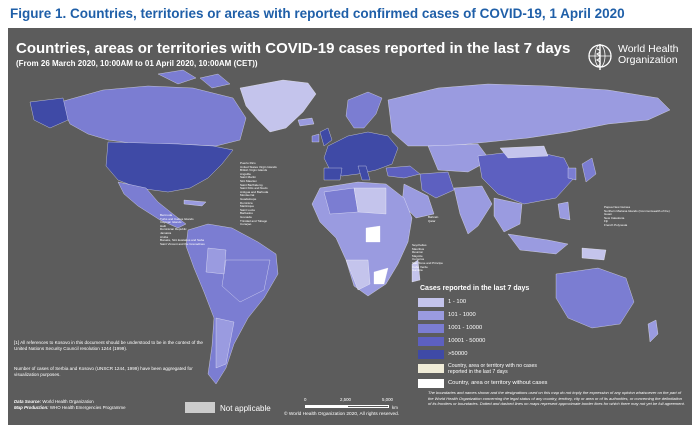 This screenshot has width=699, height=431. Describe the element at coordinates (465, 328) in the screenshot. I see `legend-label: 1001 - 10000` at that location.